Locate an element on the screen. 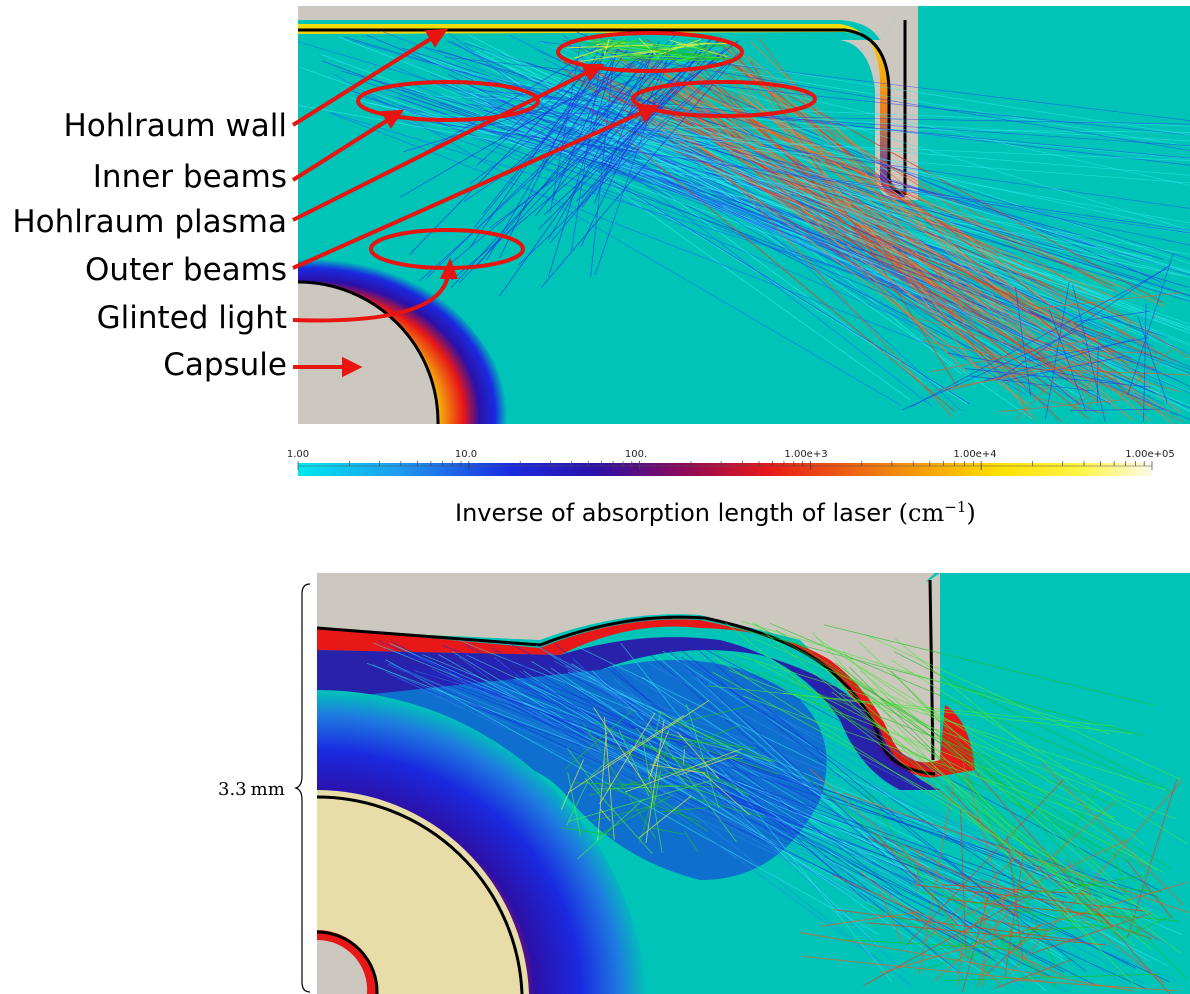 The height and width of the screenshot is (994, 1190). capsule-ablator-bottom is located at coordinates (423, 891).